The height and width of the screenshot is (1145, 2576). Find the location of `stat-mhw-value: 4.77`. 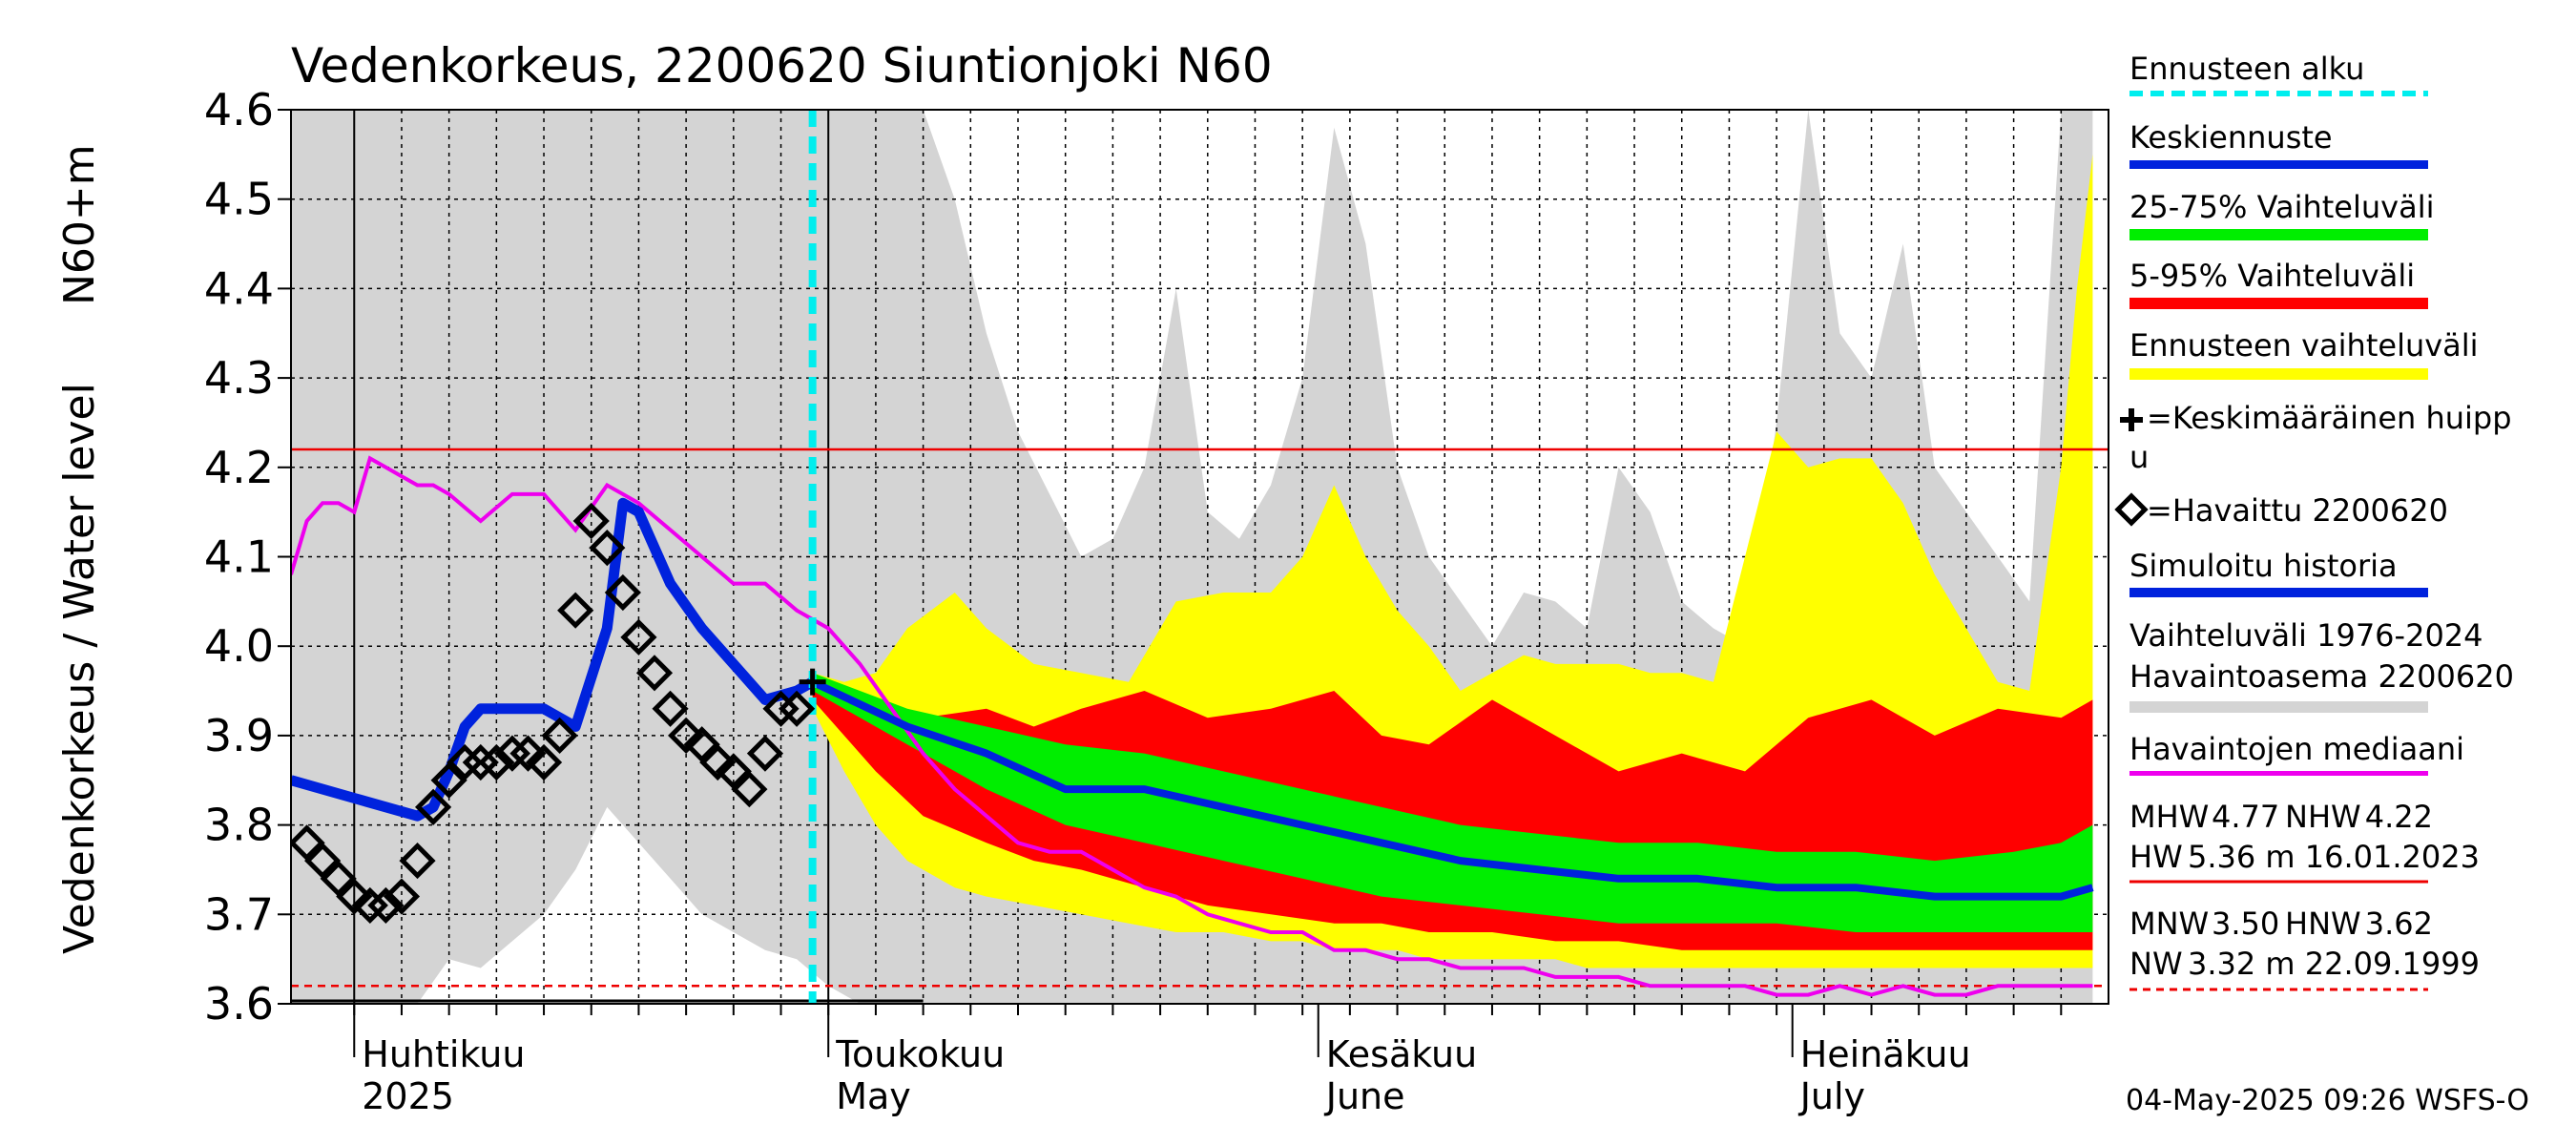

stat-mhw-value: 4.77 is located at coordinates (2245, 817).